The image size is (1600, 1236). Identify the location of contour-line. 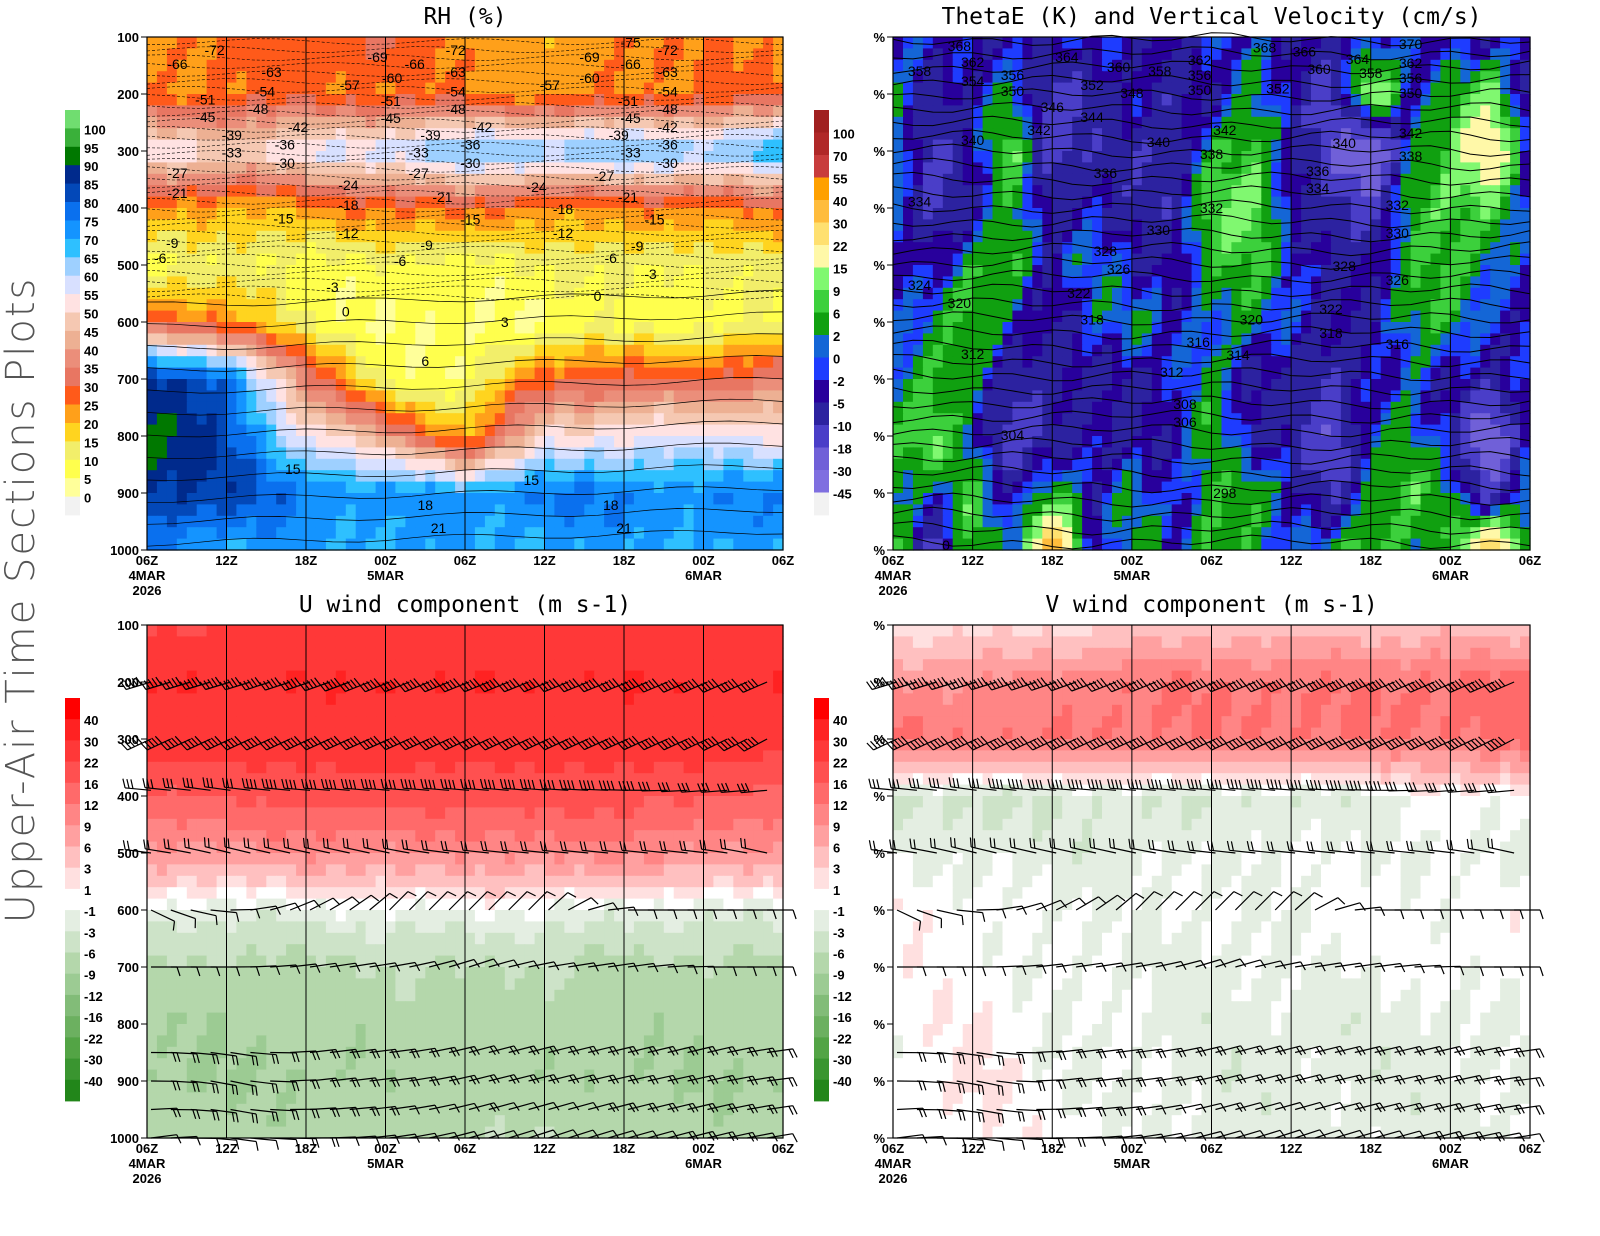
(465, 241).